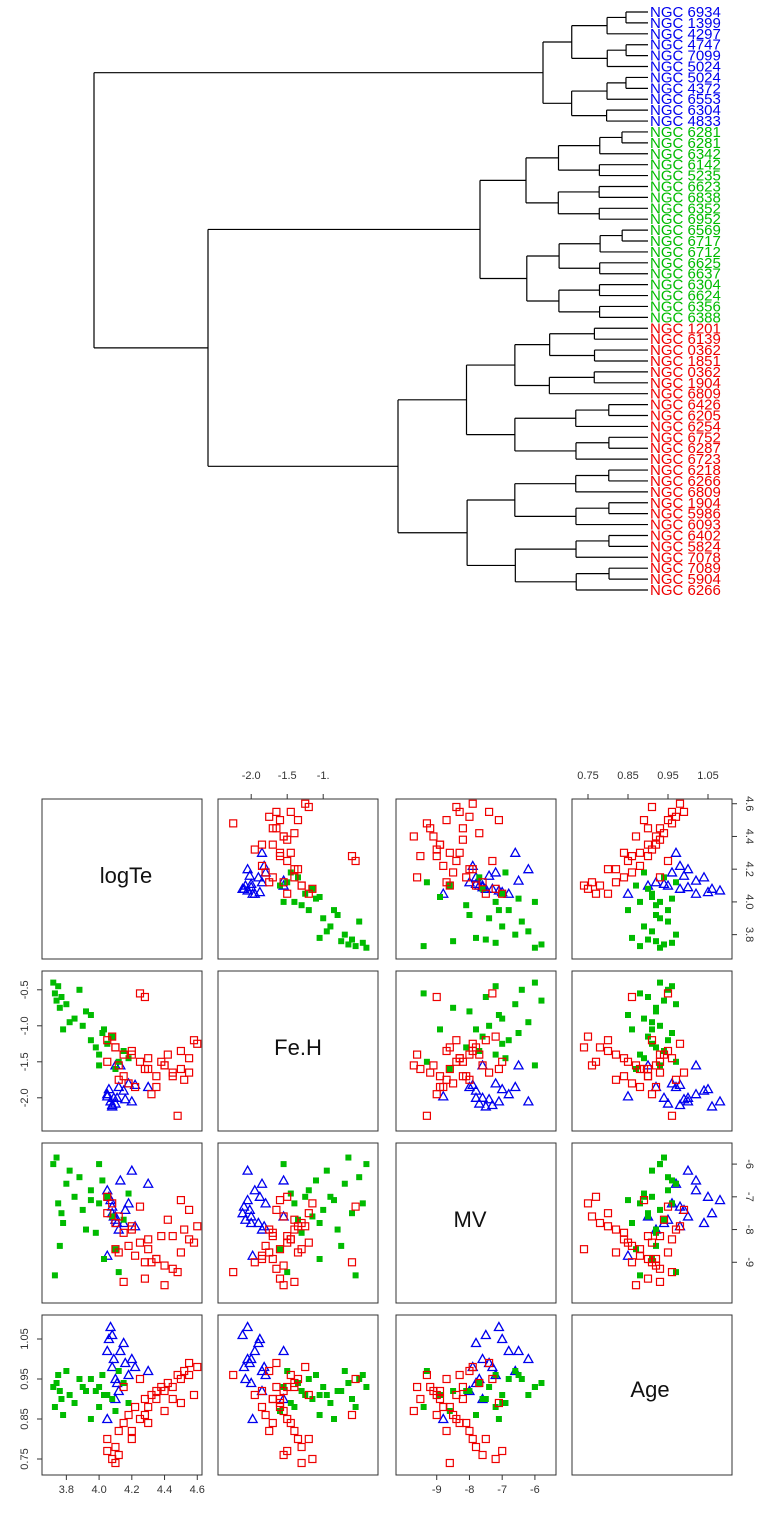 The width and height of the screenshot is (762, 1523). Describe the element at coordinates (685, 56) in the screenshot. I see `leaf-label: NGC 7099` at that location.